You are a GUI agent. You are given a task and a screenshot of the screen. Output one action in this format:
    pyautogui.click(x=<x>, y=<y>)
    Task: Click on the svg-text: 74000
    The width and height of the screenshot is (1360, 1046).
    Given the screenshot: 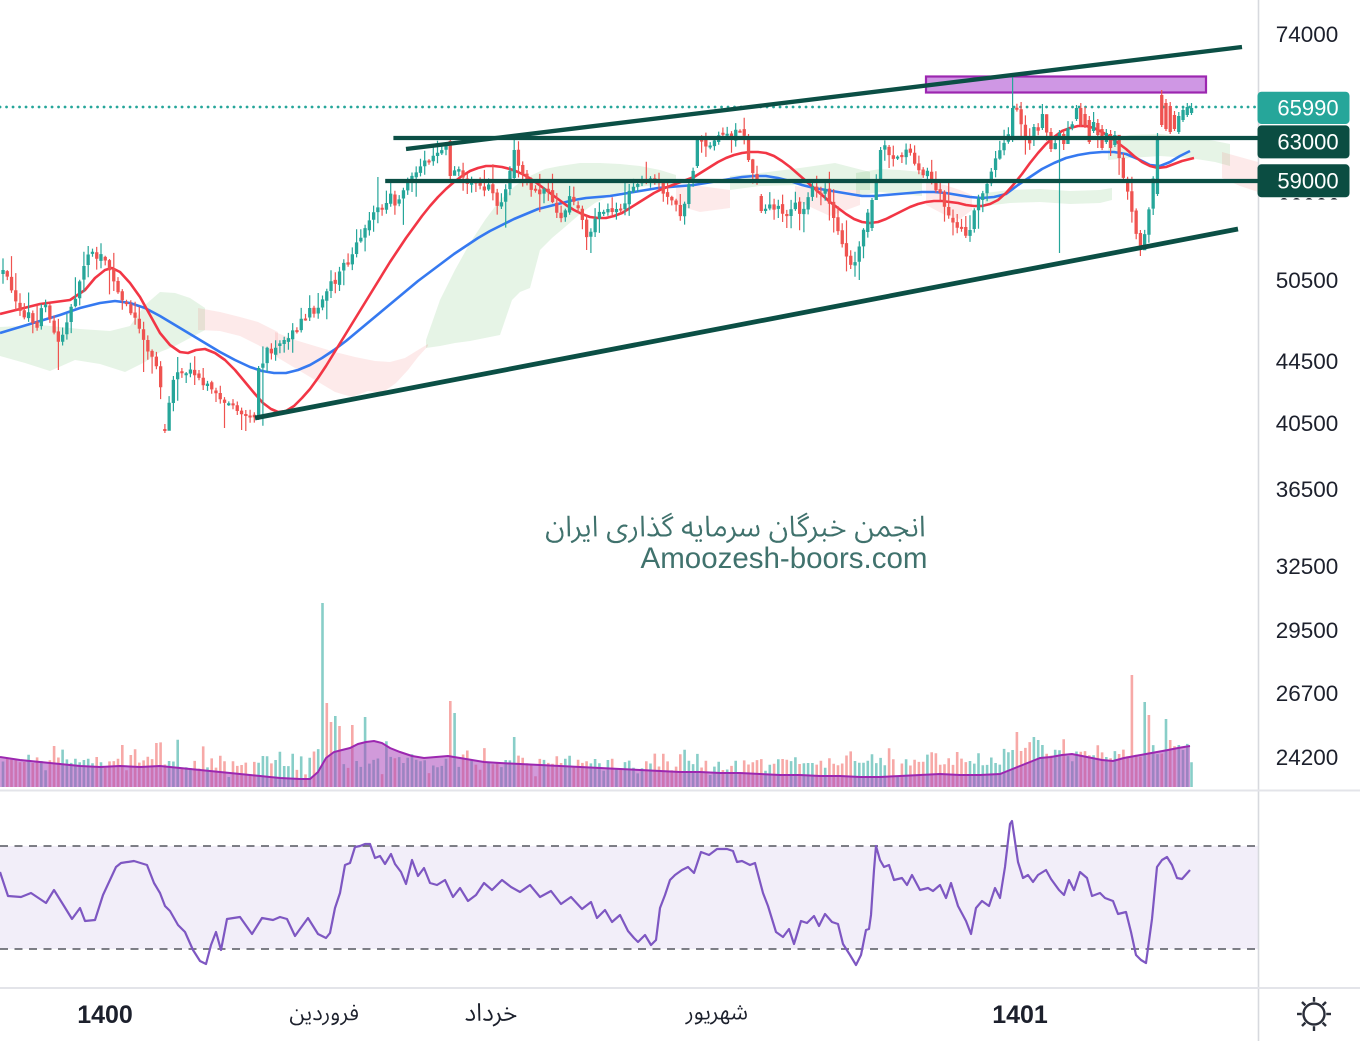 What is the action you would take?
    pyautogui.click(x=1307, y=34)
    